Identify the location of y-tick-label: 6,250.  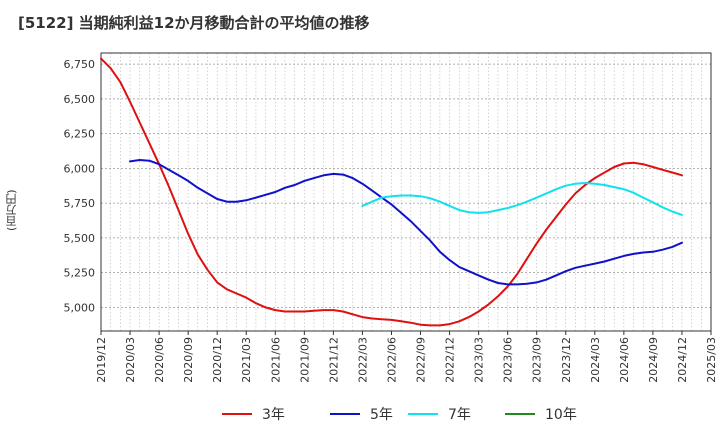
(80, 134).